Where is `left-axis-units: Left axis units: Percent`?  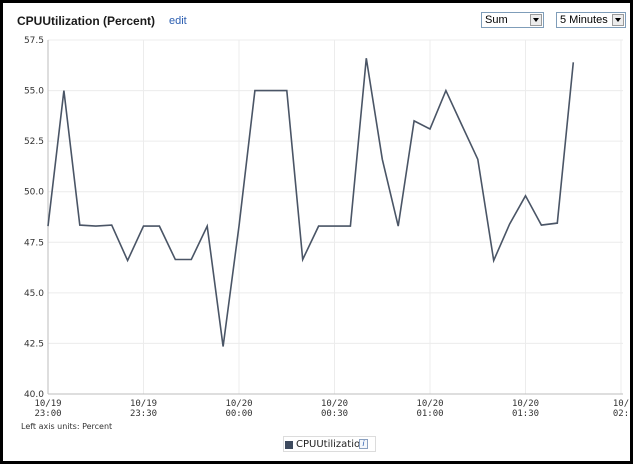
left-axis-units: Left axis units: Percent is located at coordinates (67, 426).